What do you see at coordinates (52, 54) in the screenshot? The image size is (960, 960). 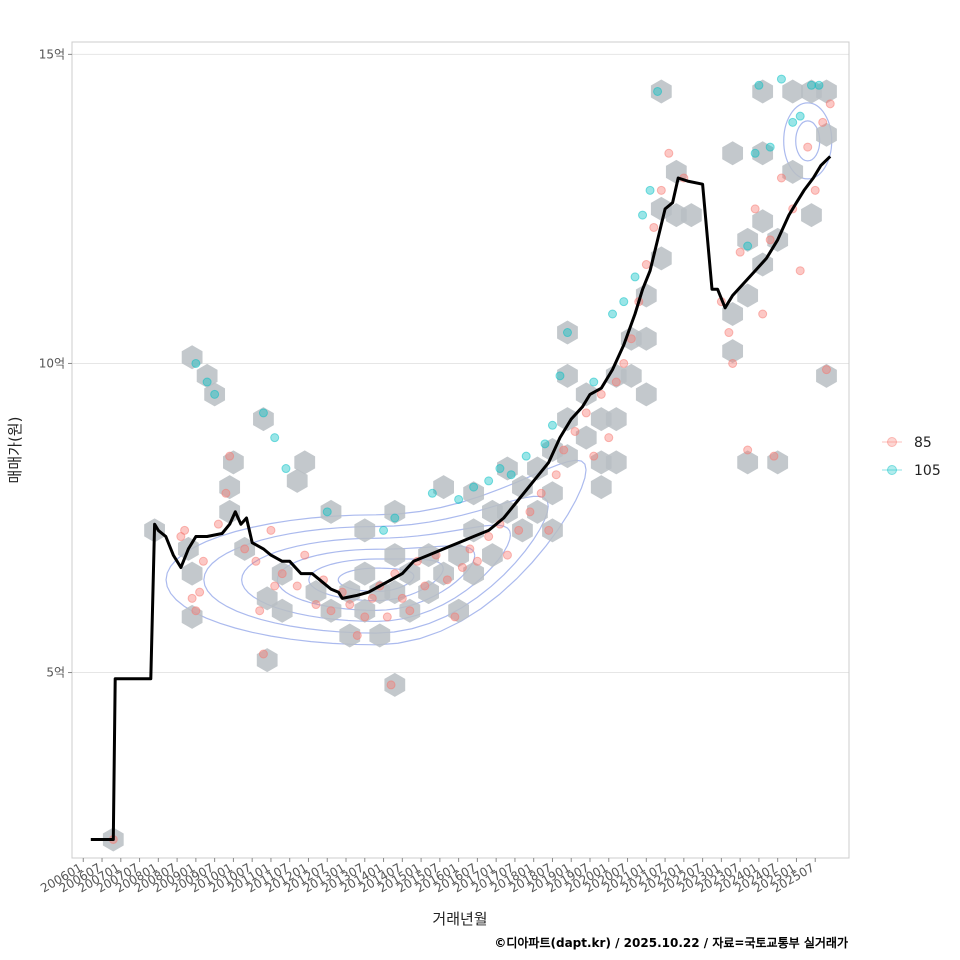 I see `y-tick-label: 15억` at bounding box center [52, 54].